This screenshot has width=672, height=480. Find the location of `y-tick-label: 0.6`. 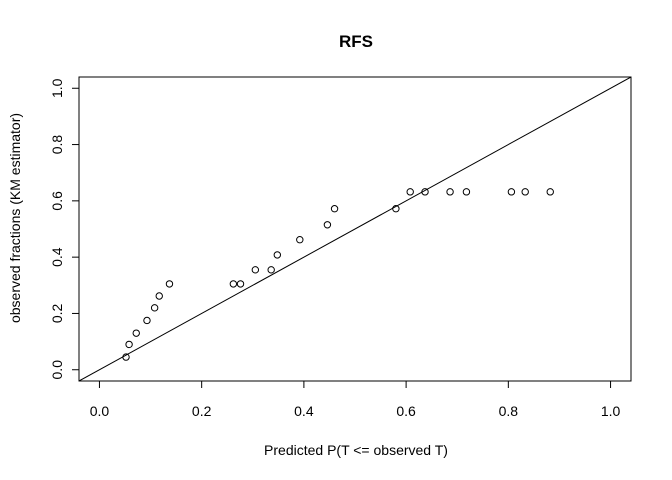

y-tick-label: 0.6 is located at coordinates (57, 201).